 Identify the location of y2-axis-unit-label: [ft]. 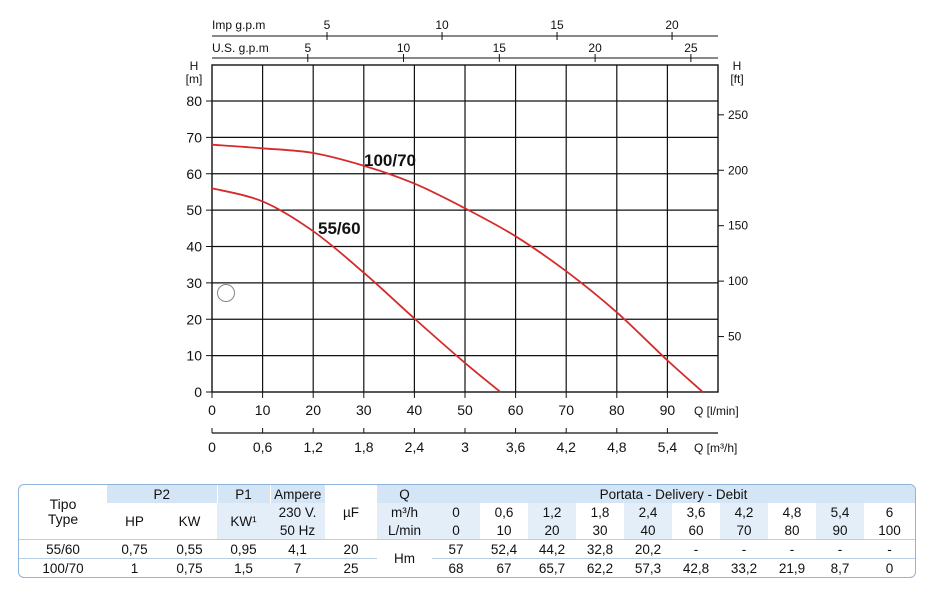
(736, 79).